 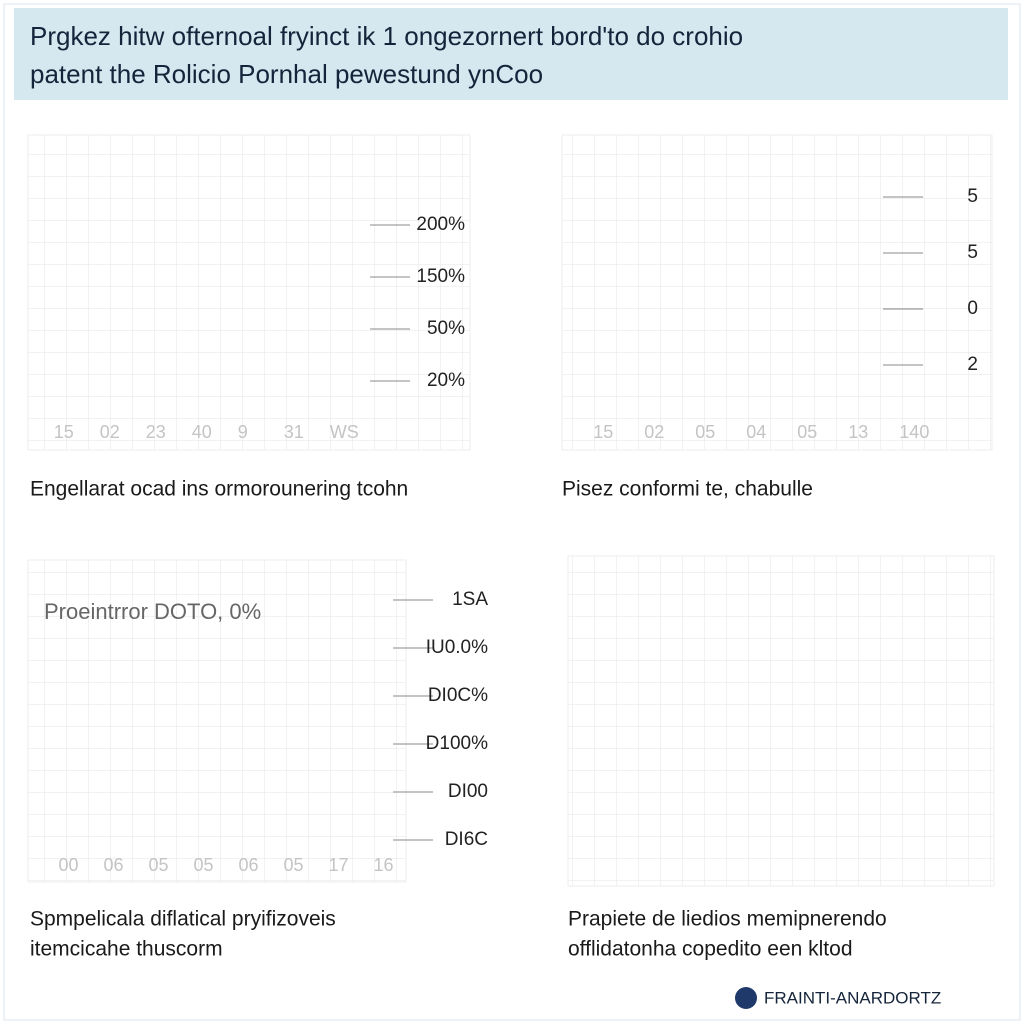 I want to click on y-label: 1SA, so click(x=470, y=599).